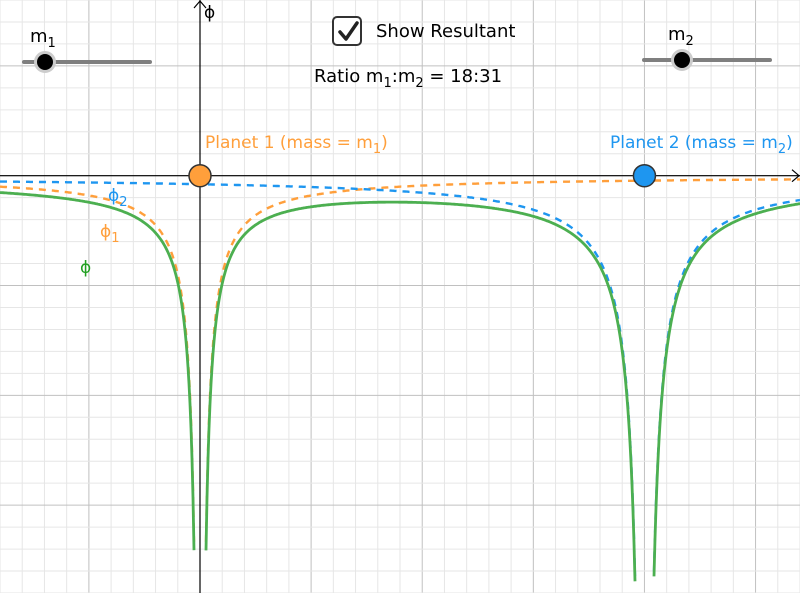  What do you see at coordinates (408, 78) in the screenshot?
I see `ratio-text: Ratio m1:m2 = 18:31` at bounding box center [408, 78].